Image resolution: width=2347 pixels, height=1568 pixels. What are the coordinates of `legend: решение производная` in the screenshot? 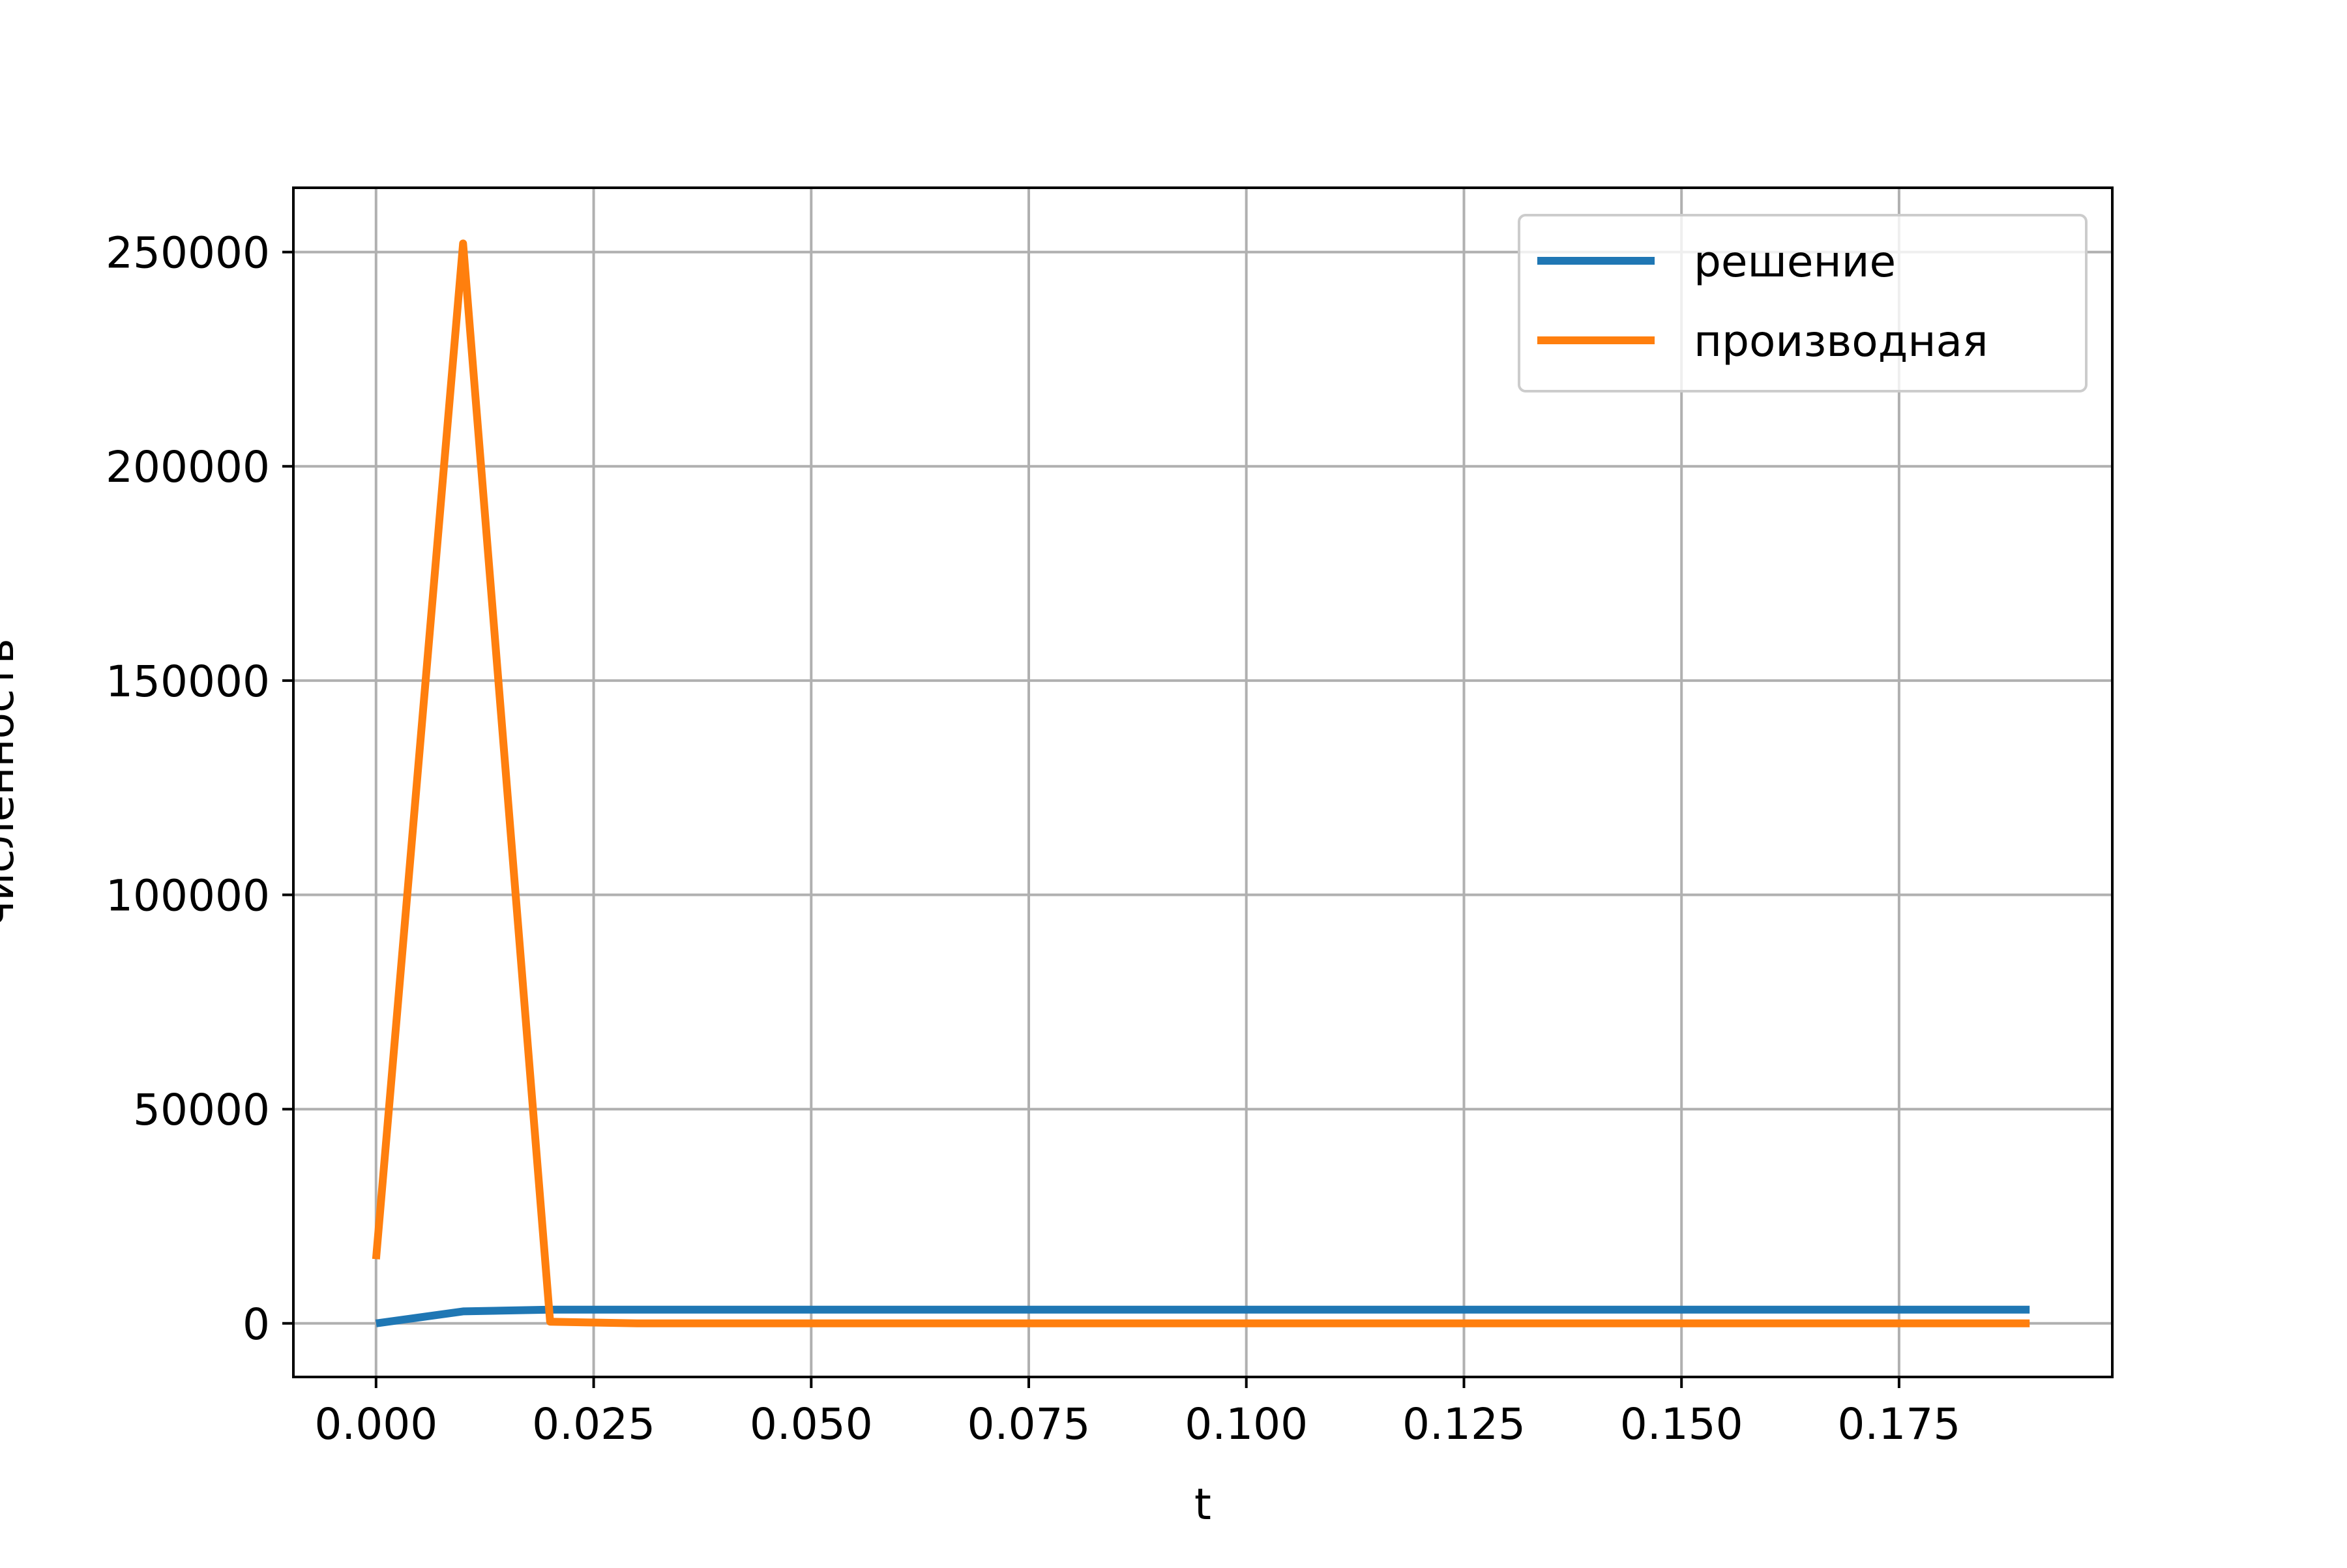 It's located at (1803, 303).